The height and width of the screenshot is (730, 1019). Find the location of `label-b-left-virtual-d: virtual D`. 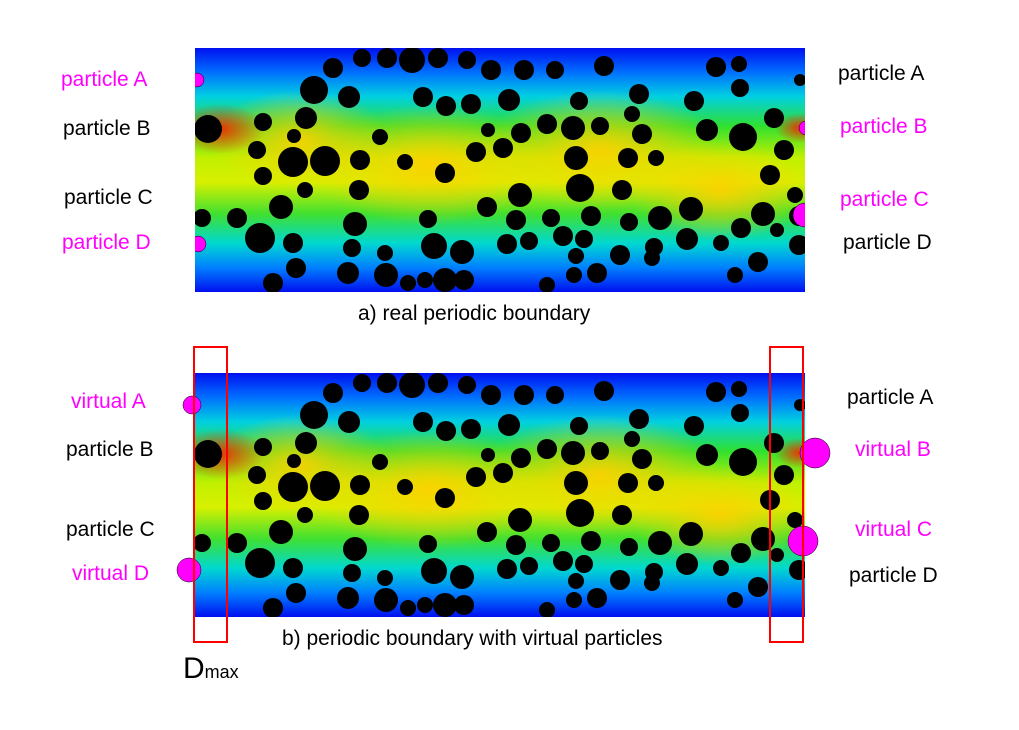

label-b-left-virtual-d: virtual D is located at coordinates (111, 573).